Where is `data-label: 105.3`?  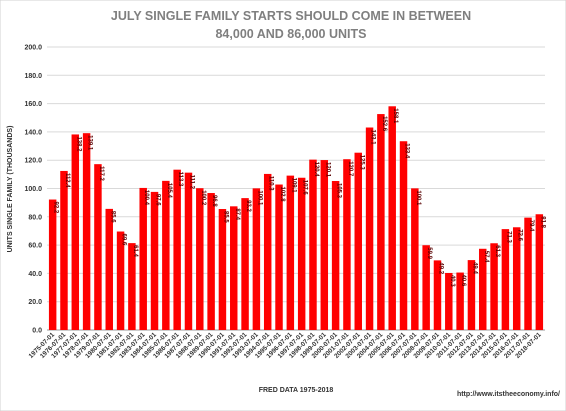 data-label: 105.3 is located at coordinates (339, 191).